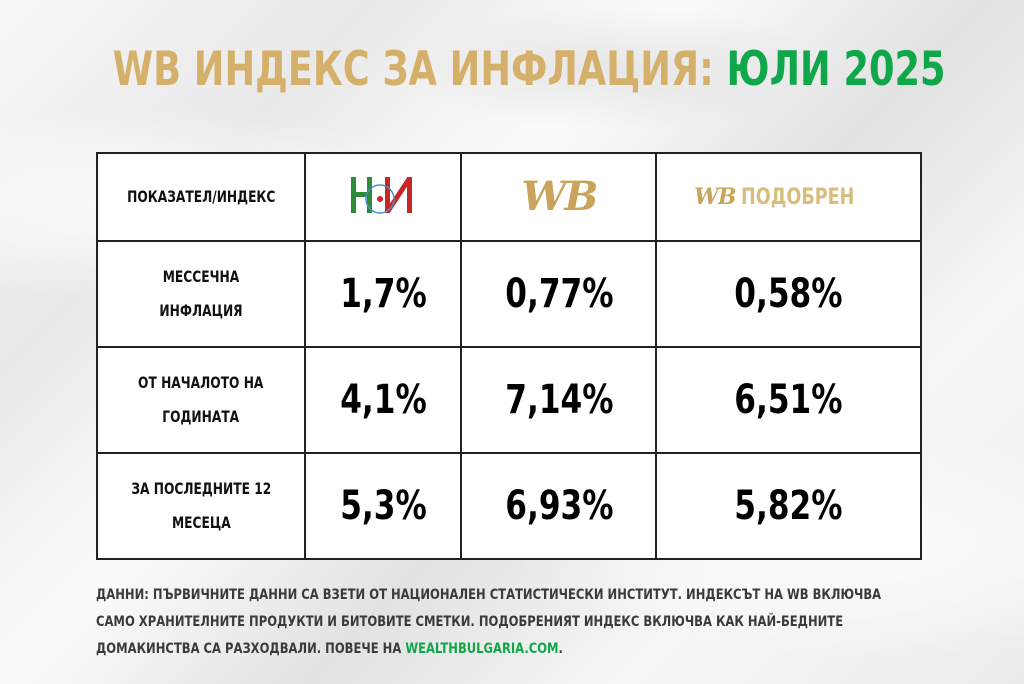  I want to click on value-wb-better: 0,58%, so click(788, 293).